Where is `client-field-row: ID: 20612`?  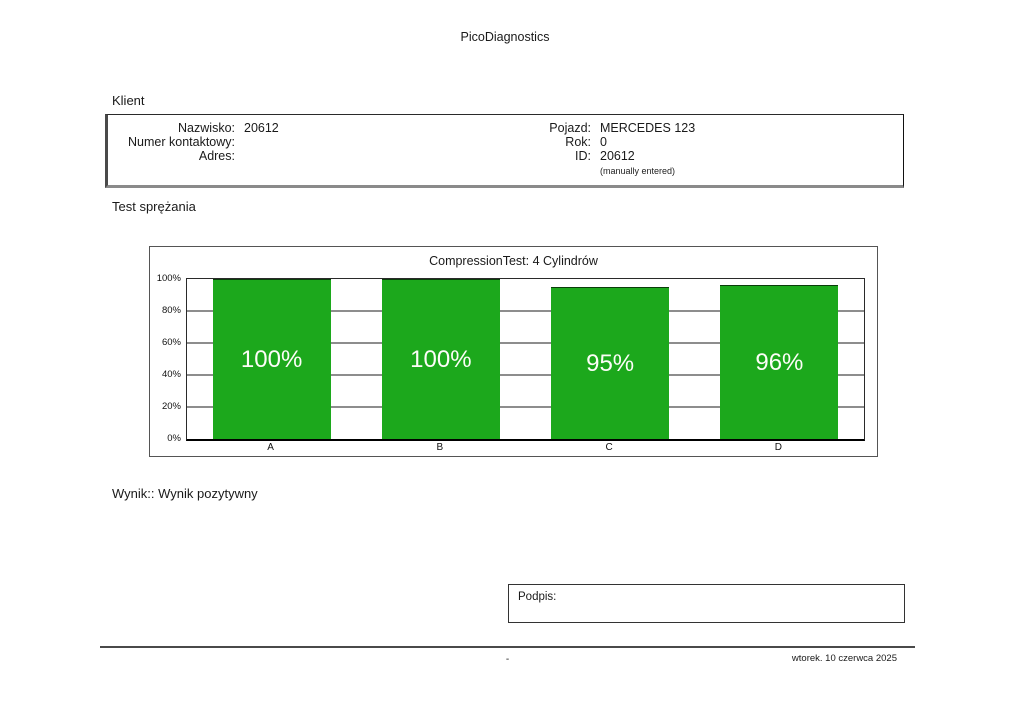 client-field-row: ID: 20612 is located at coordinates (588, 156).